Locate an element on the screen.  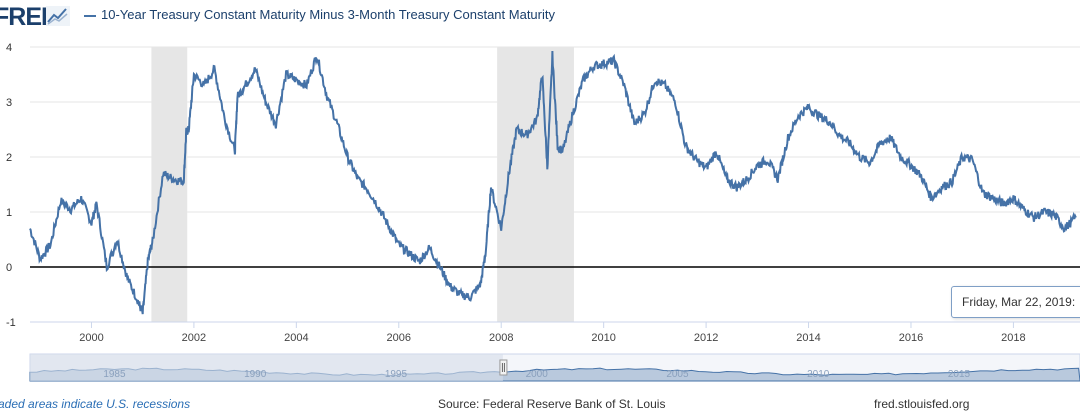
recession-note: aded areas indicate U.S. recessions is located at coordinates (95, 404).